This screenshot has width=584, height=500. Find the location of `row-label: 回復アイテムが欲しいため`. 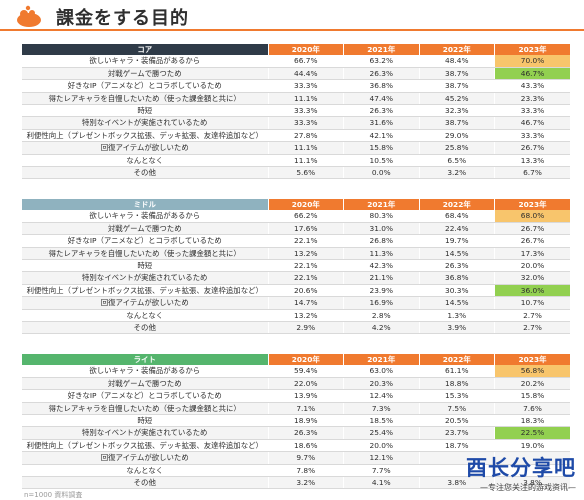

row-label: 回復アイテムが欲しいため is located at coordinates (145, 303).